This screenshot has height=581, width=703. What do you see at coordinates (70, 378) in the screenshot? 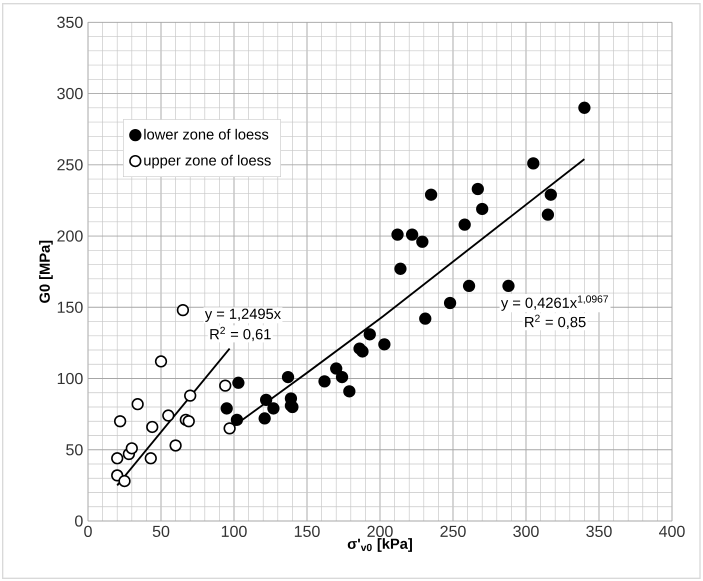
I see `y-tick-label: 100` at bounding box center [70, 378].